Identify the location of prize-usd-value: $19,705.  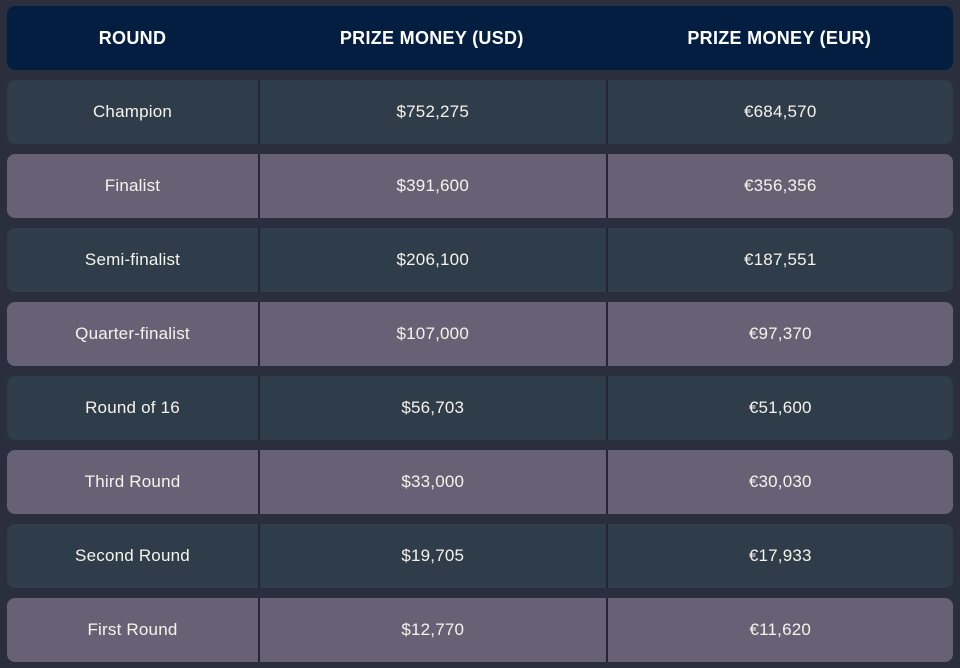
(432, 556).